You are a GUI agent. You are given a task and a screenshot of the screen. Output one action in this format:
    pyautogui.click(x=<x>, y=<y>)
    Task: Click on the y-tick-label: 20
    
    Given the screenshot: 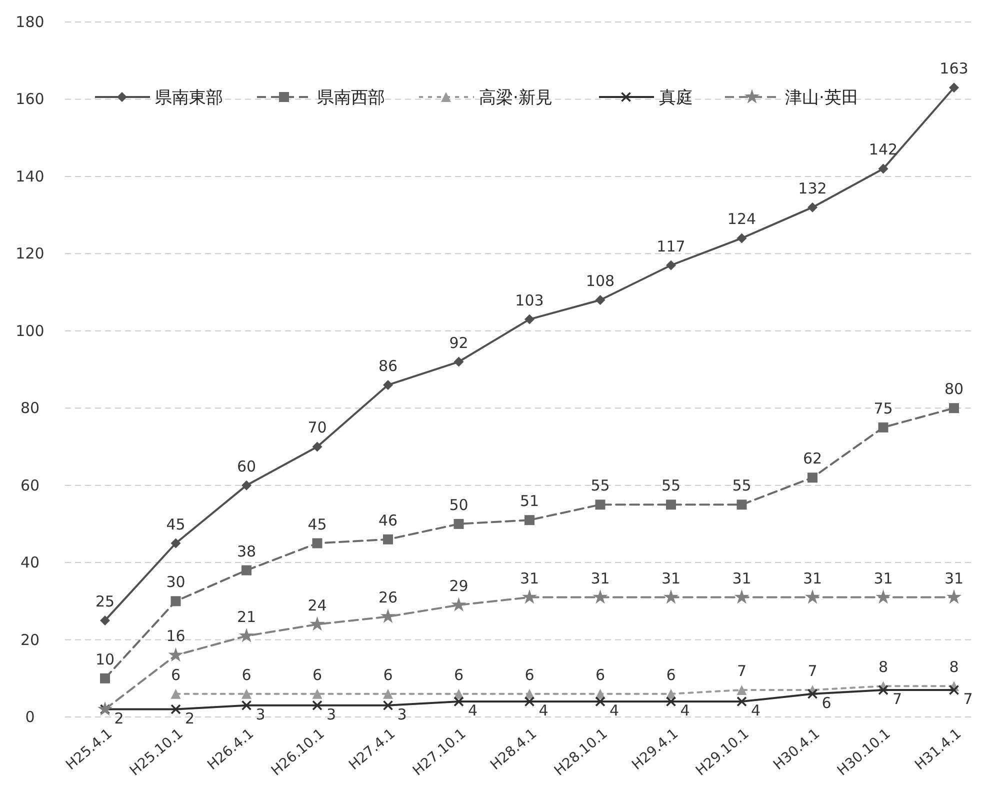 What is the action you would take?
    pyautogui.click(x=30, y=639)
    